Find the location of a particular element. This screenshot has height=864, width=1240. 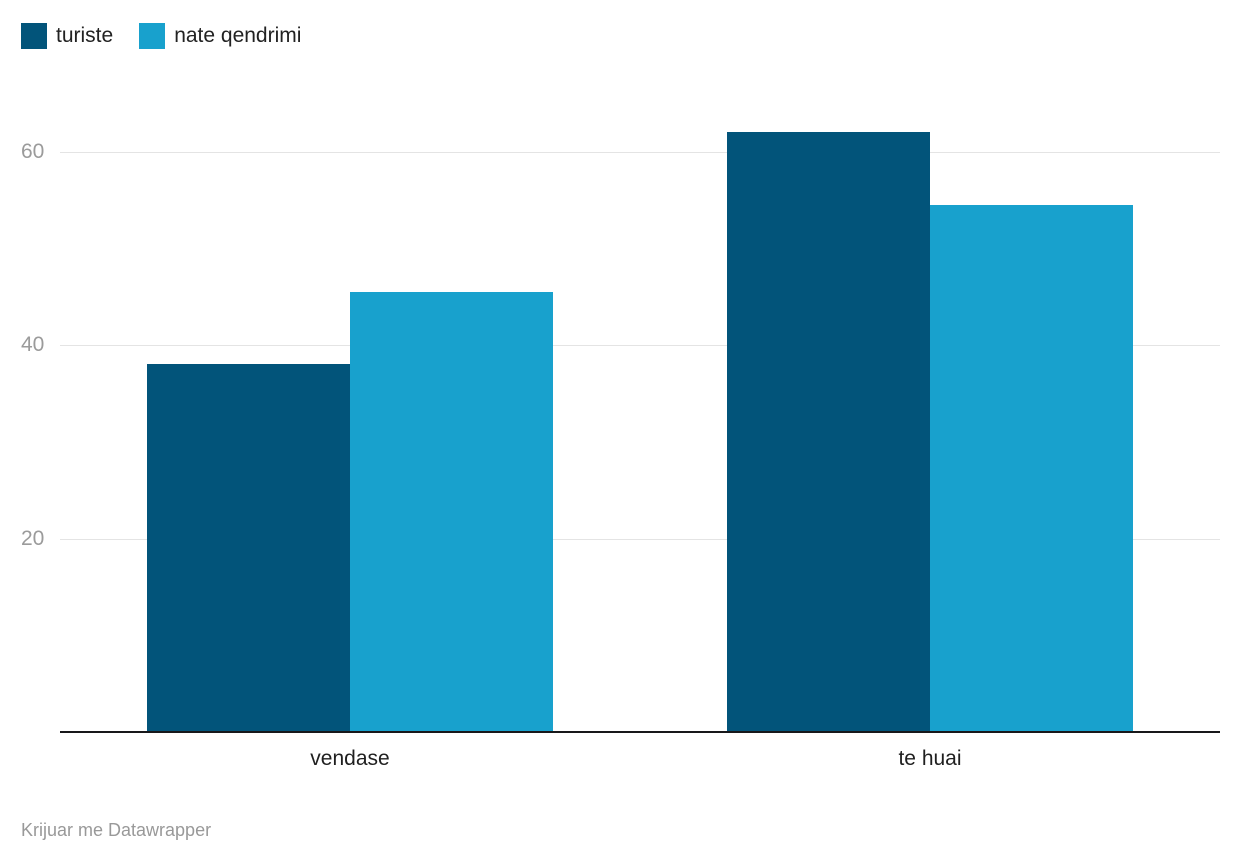

bar-te-huai-turiste is located at coordinates (828, 432).